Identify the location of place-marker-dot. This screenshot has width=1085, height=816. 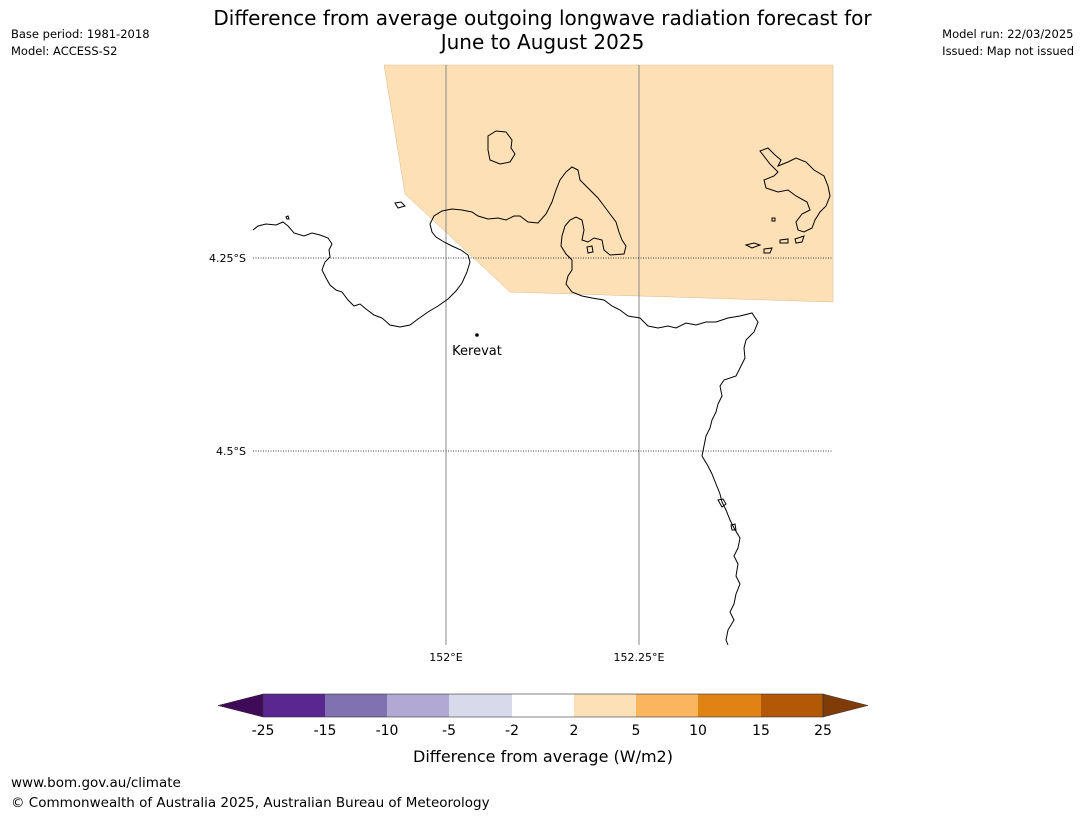
(477, 335).